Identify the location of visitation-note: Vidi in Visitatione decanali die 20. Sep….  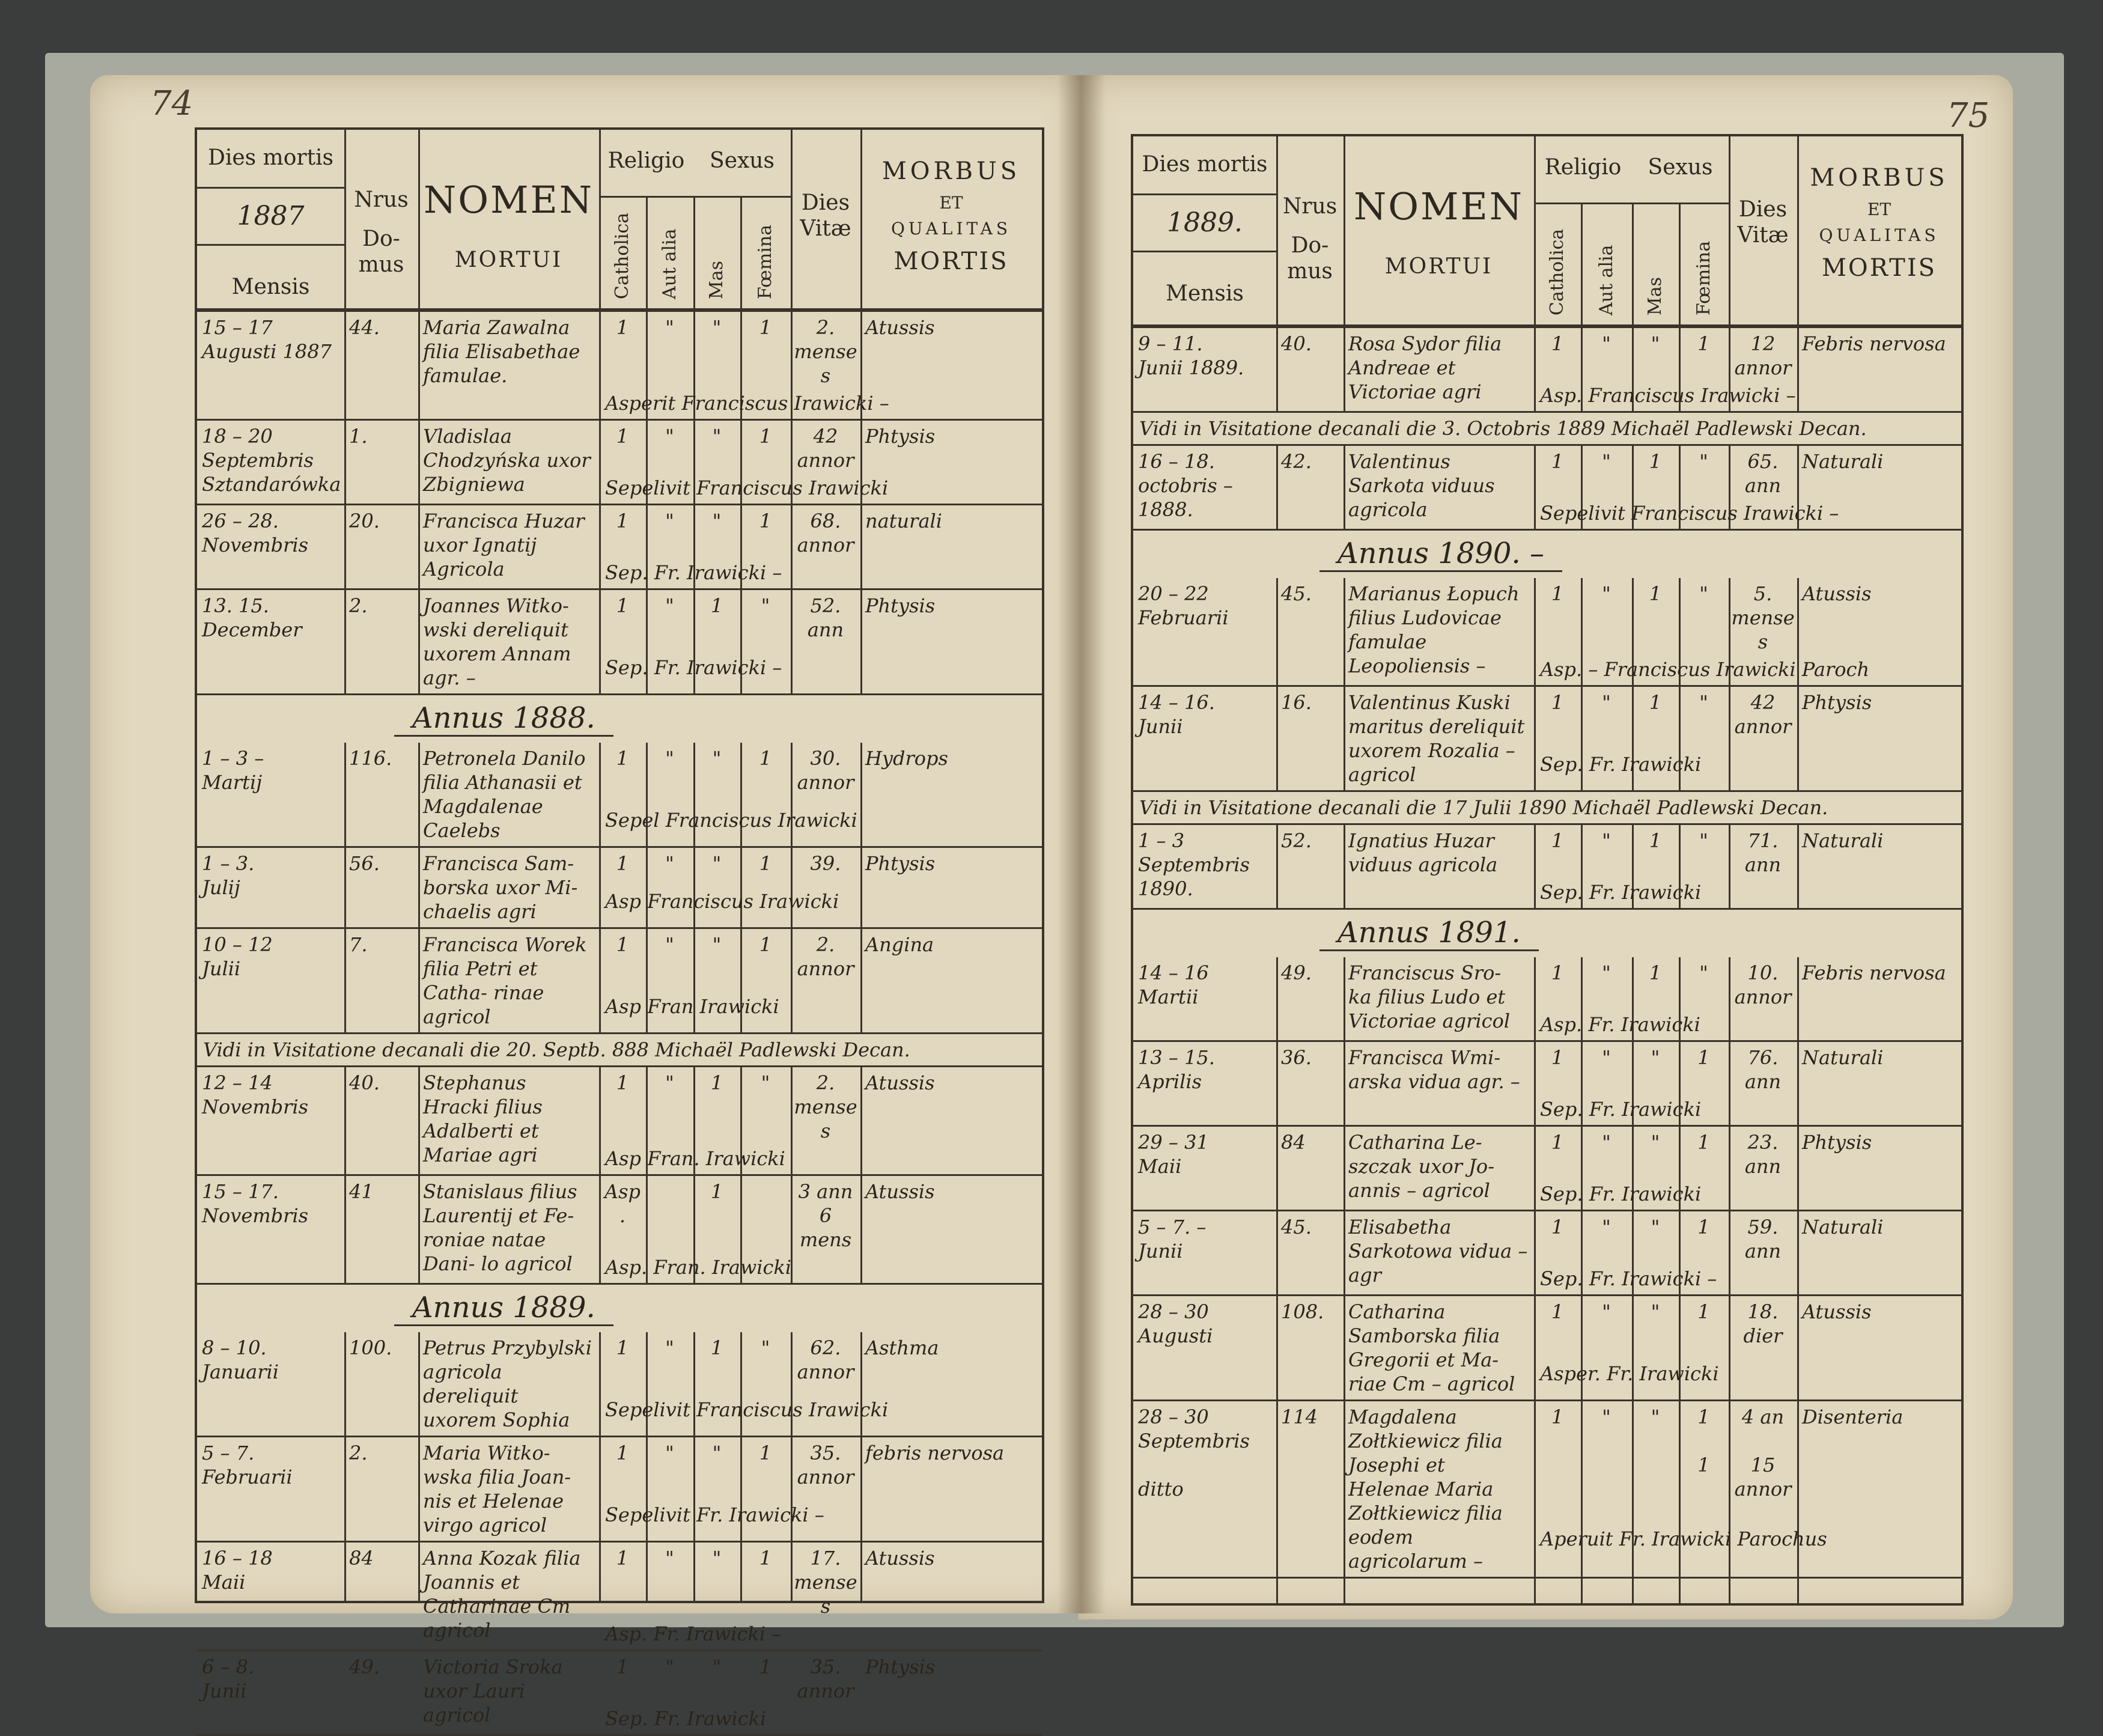
(556, 1049).